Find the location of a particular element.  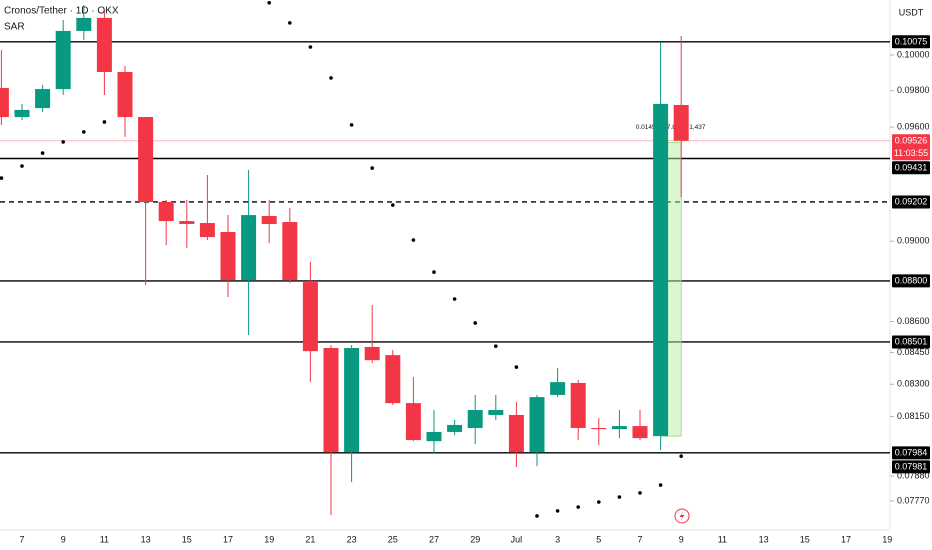

x-tick-label: 25 is located at coordinates (393, 539).